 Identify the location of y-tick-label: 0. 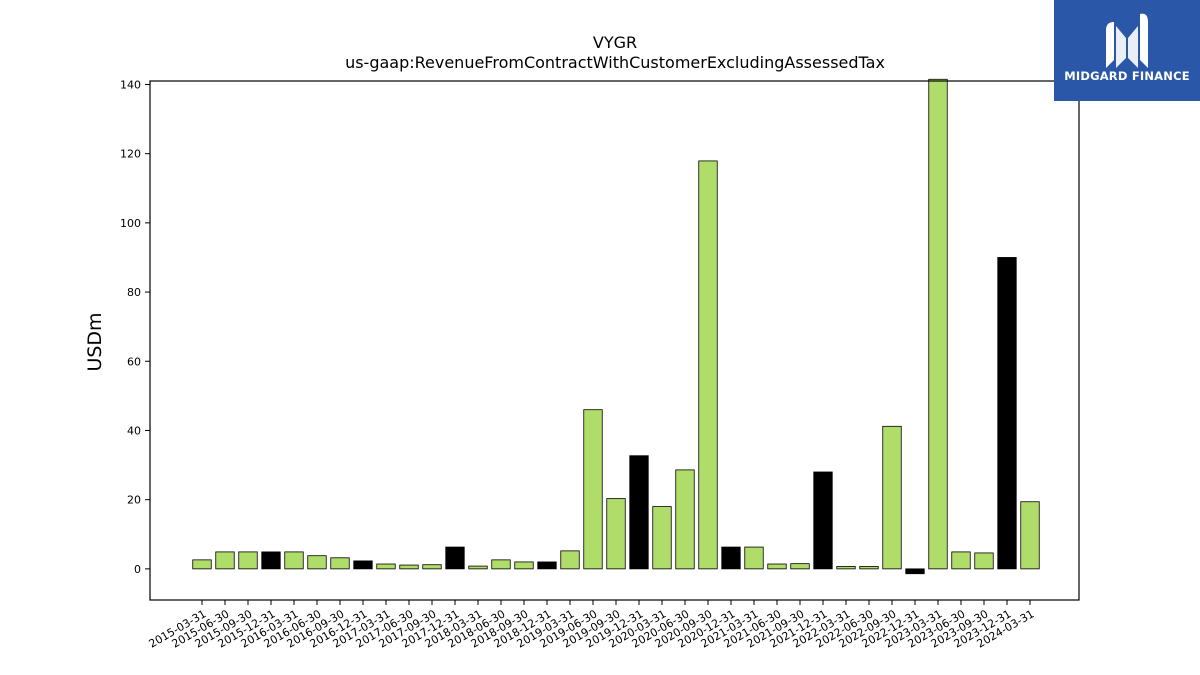
(137, 569).